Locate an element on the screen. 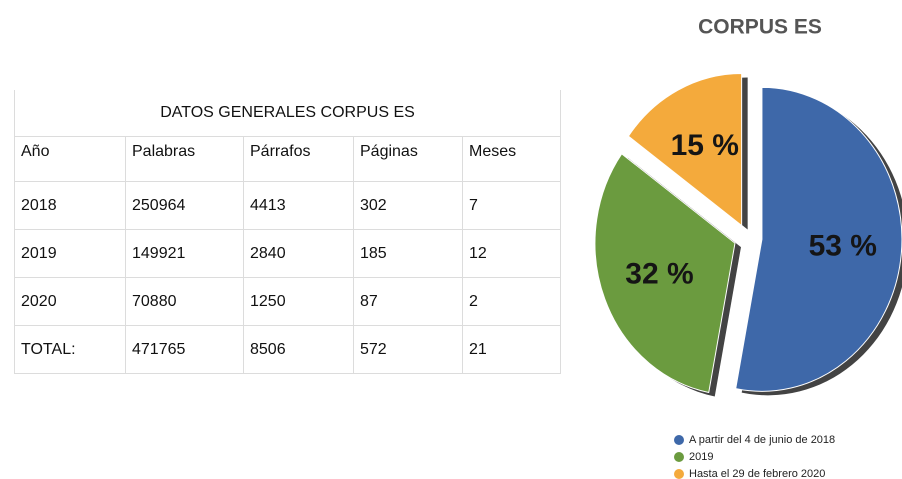 This screenshot has height=479, width=902. legend-label: 2019 is located at coordinates (701, 457).